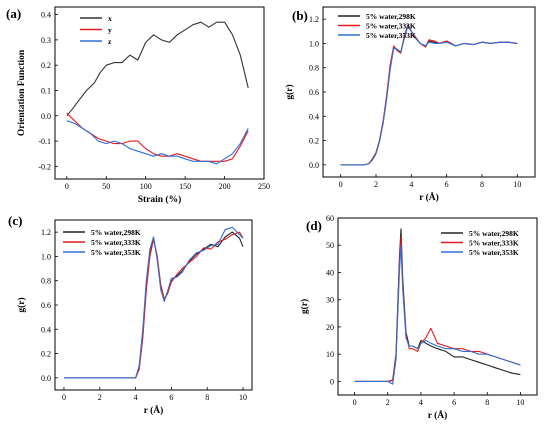  I want to click on y-tick-label: 60, so click(330, 218).